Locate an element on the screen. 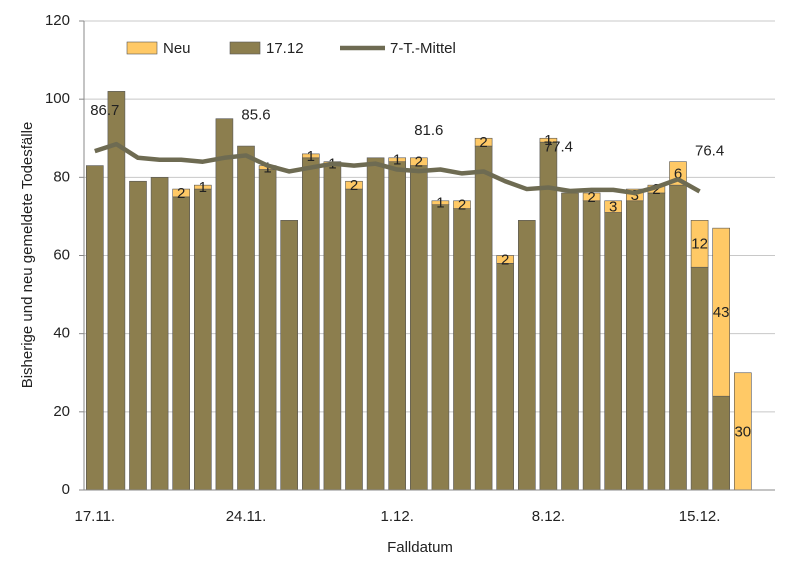  y-tick-label: 100 is located at coordinates (57, 98).